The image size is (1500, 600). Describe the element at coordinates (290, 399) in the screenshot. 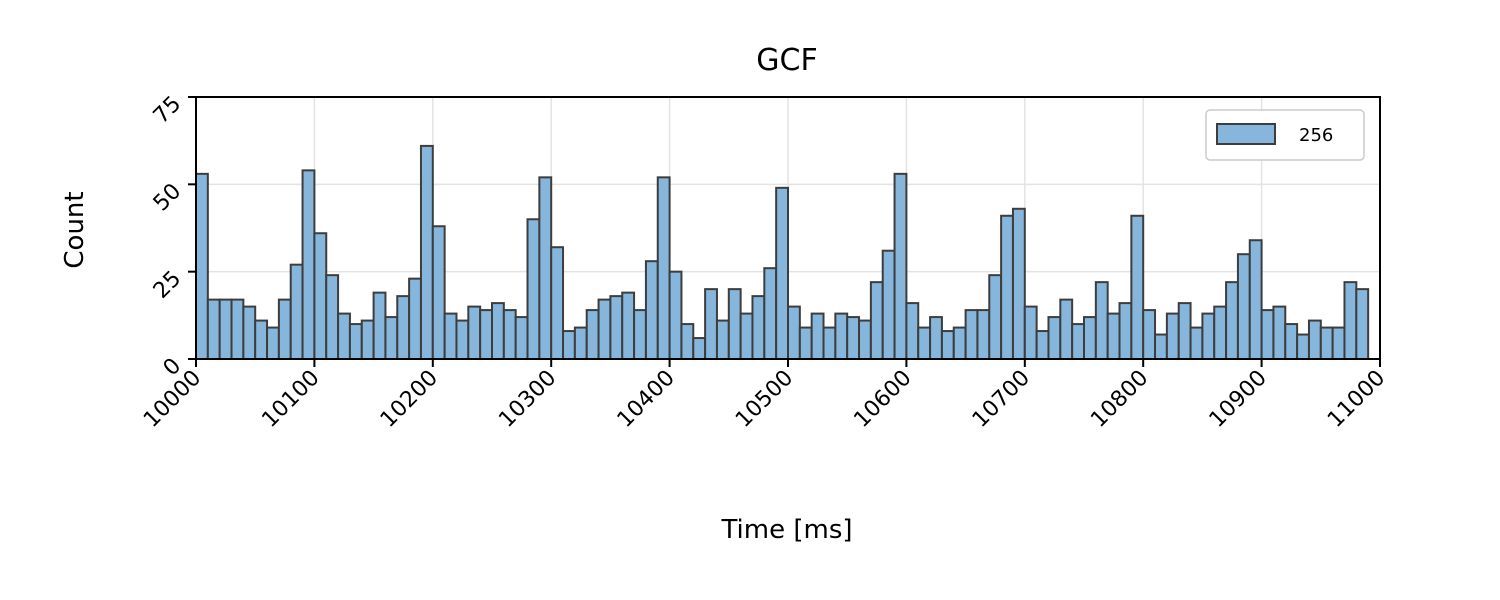

I see `x-tick-label: 10100` at that location.